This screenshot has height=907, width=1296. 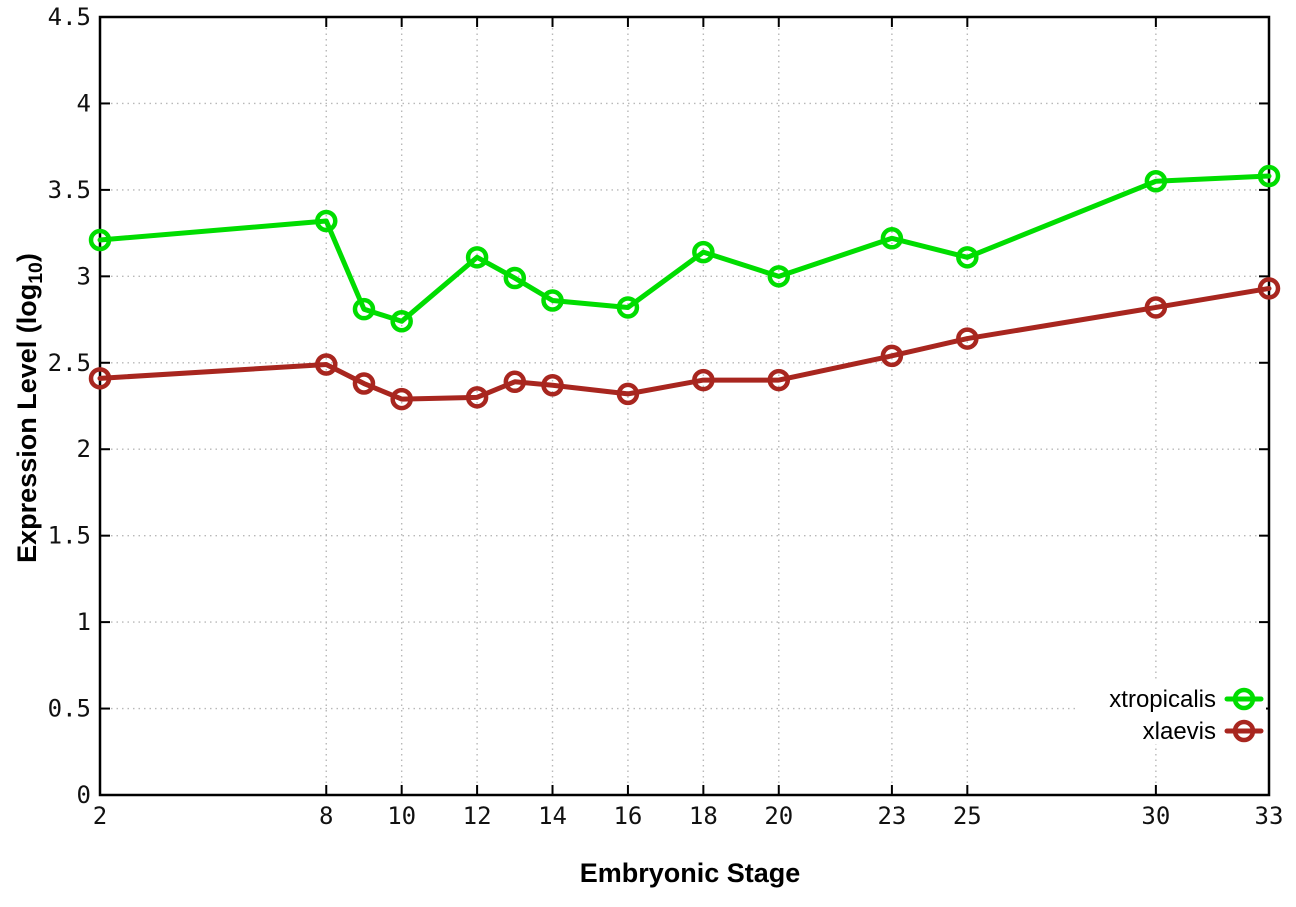 What do you see at coordinates (1162, 699) in the screenshot?
I see `legend-label-xtropicalis: xtropicalis` at bounding box center [1162, 699].